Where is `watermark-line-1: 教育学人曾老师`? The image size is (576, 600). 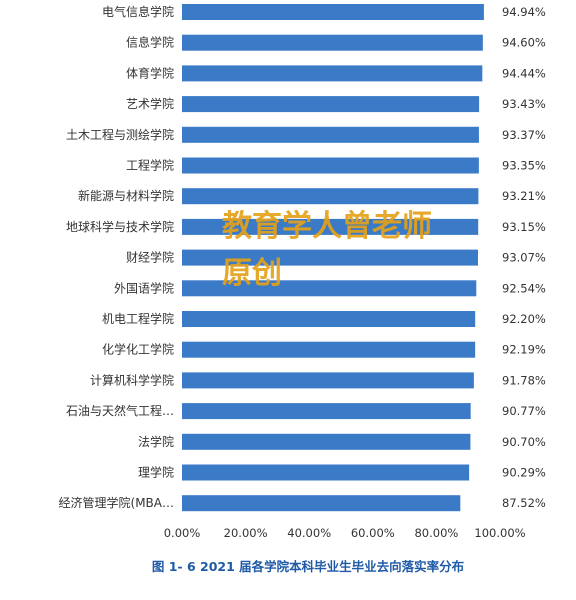 watermark-line-1: 教育学人曾老师 is located at coordinates (327, 226).